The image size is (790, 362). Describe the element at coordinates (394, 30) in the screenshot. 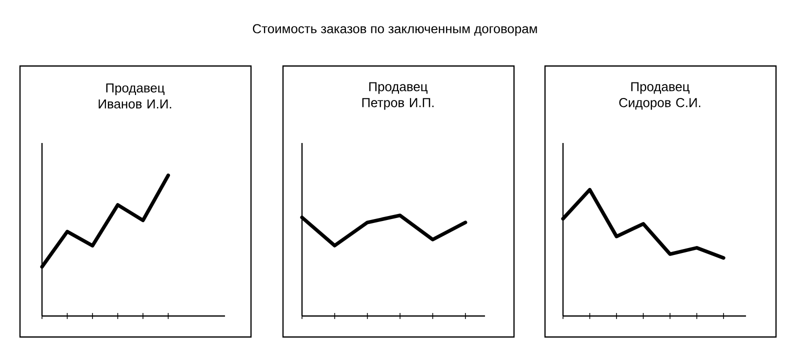

I see `text: Стоимость заказов по заключенным договорам` at that location.